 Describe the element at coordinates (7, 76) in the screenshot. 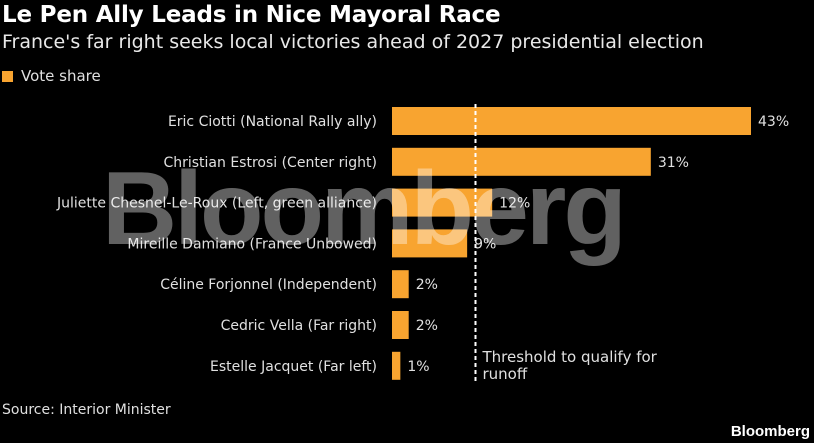

I see `legend-swatch` at that location.